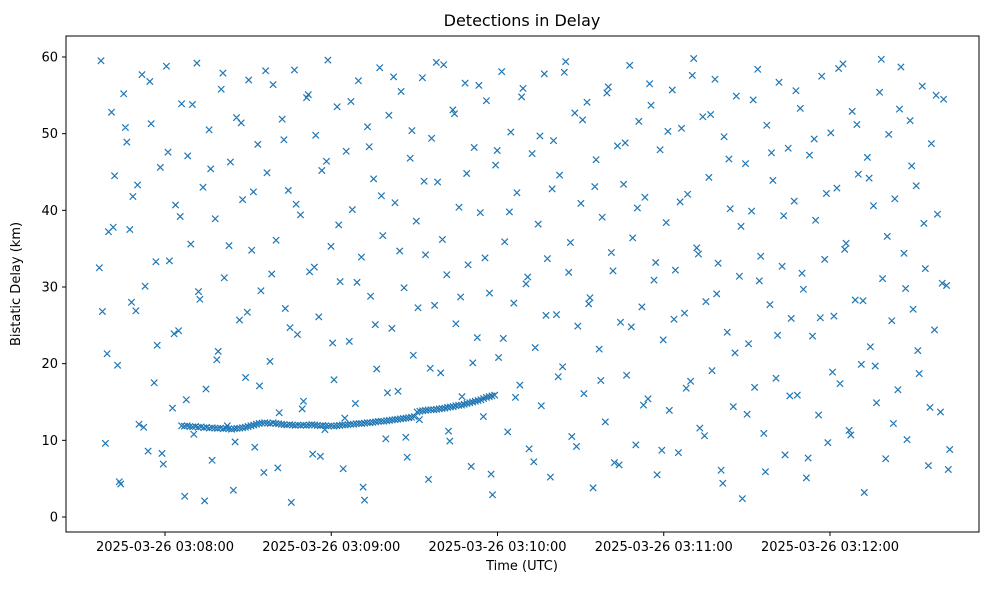 This screenshot has width=989, height=590. Describe the element at coordinates (664, 547) in the screenshot. I see `x-tick-label: 2025-03-26 03:11:00` at that location.